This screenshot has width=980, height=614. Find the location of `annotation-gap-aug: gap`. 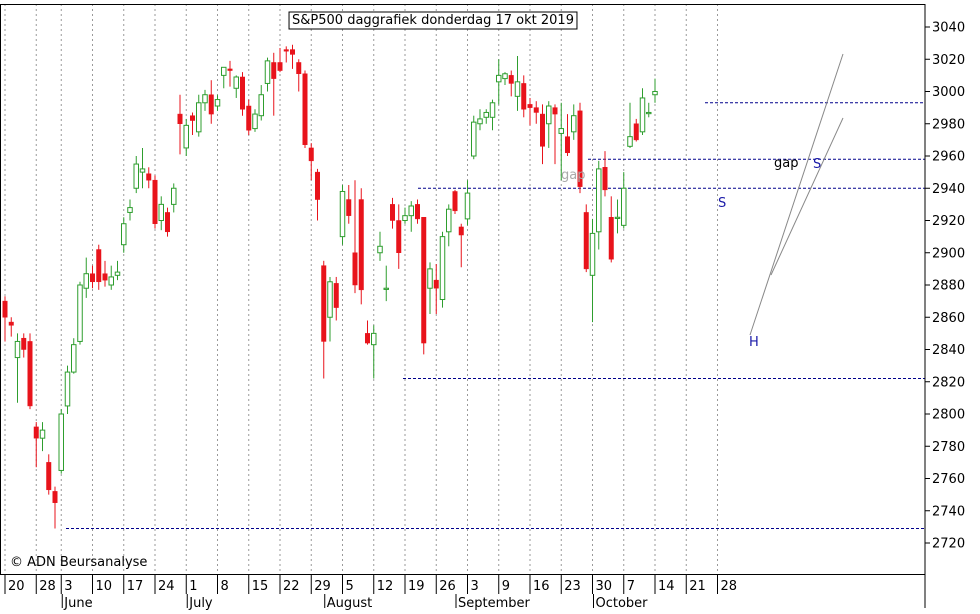

annotation-gap-aug: gap is located at coordinates (573, 175).